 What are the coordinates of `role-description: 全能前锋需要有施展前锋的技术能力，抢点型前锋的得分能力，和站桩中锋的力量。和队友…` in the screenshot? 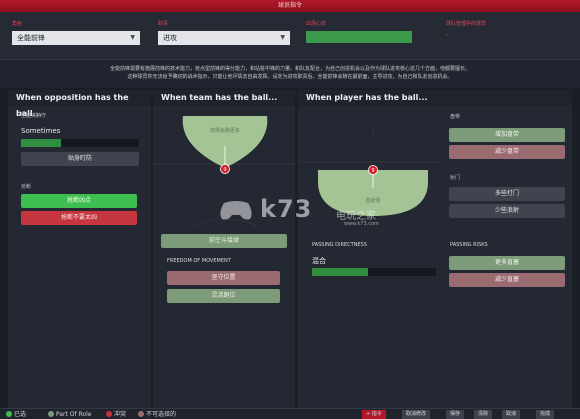 It's located at (290, 74).